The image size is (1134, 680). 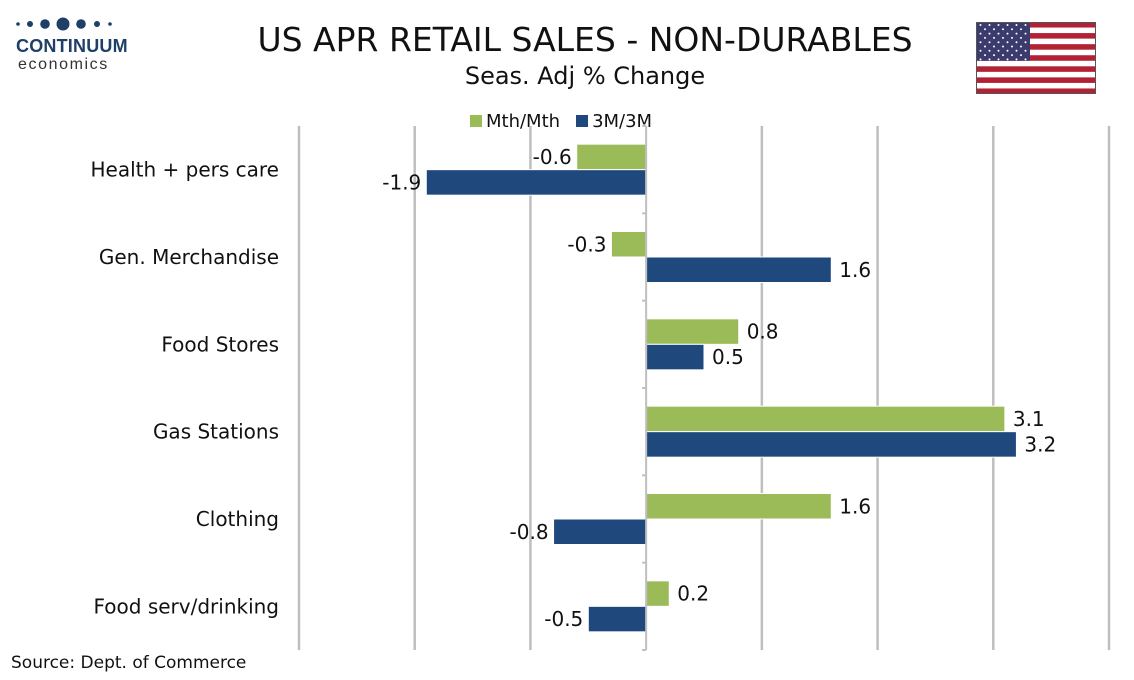 I want to click on chart-subtitle: Seas. Adj % Change, so click(x=585, y=76).